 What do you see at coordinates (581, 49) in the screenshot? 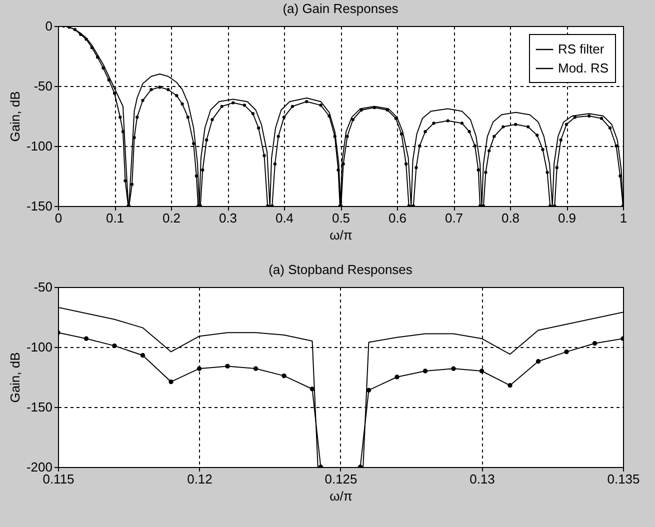
I see `legend-label: RS filter` at bounding box center [581, 49].